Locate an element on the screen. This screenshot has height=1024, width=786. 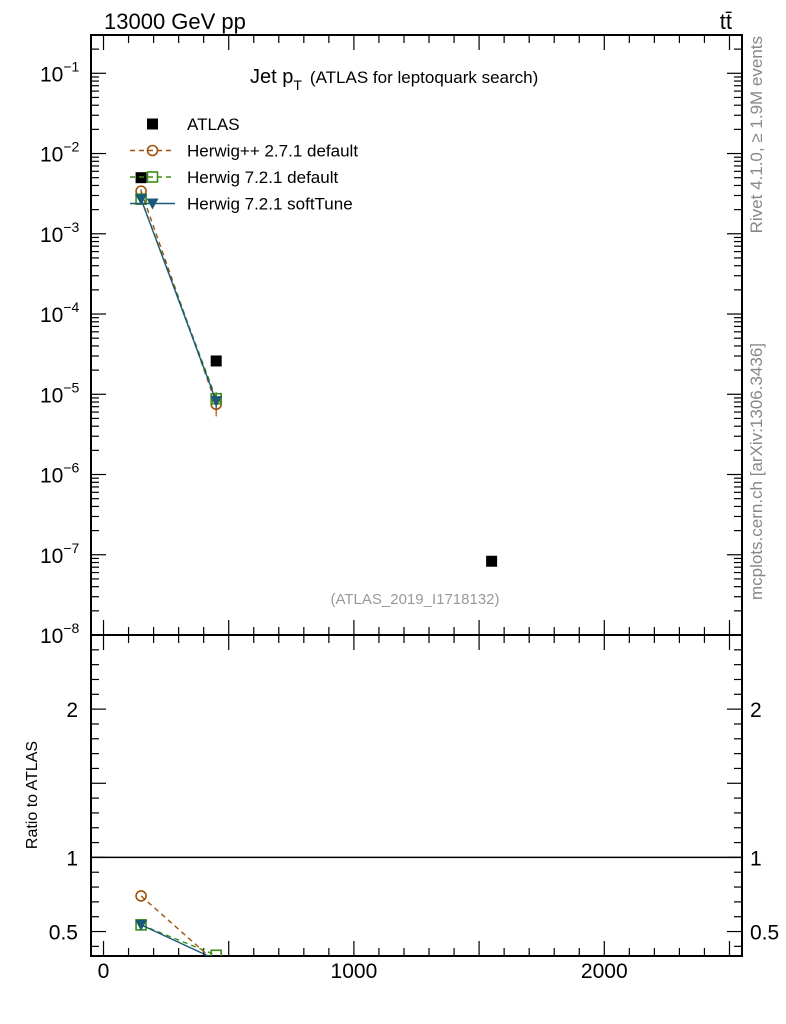
plot-title: Jet pT (ATLAS for leptoquark search) is located at coordinates (394, 79).